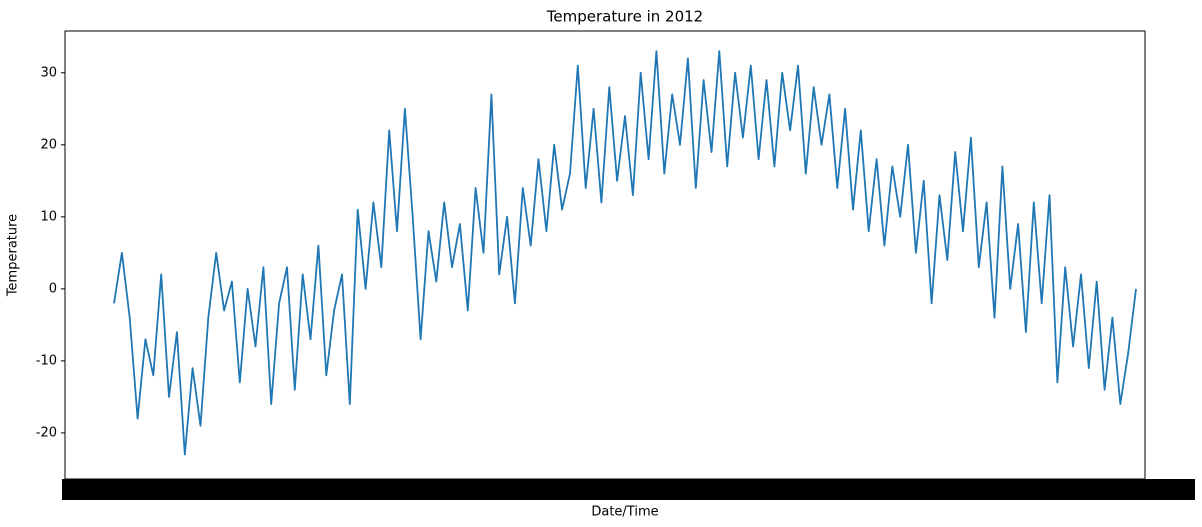 Image resolution: width=1202 pixels, height=527 pixels. I want to click on chart-title: Temperature in 2012, so click(624, 17).